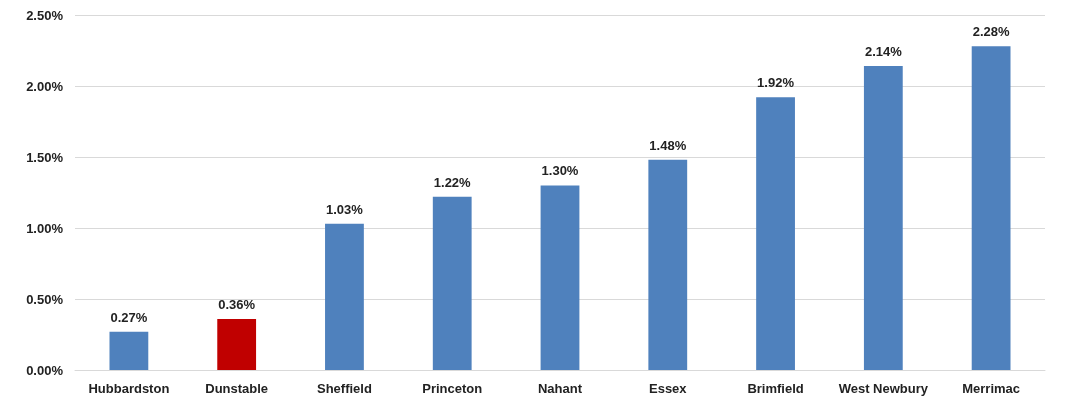  What do you see at coordinates (452, 182) in the screenshot?
I see `data-label: 1.22%` at bounding box center [452, 182].